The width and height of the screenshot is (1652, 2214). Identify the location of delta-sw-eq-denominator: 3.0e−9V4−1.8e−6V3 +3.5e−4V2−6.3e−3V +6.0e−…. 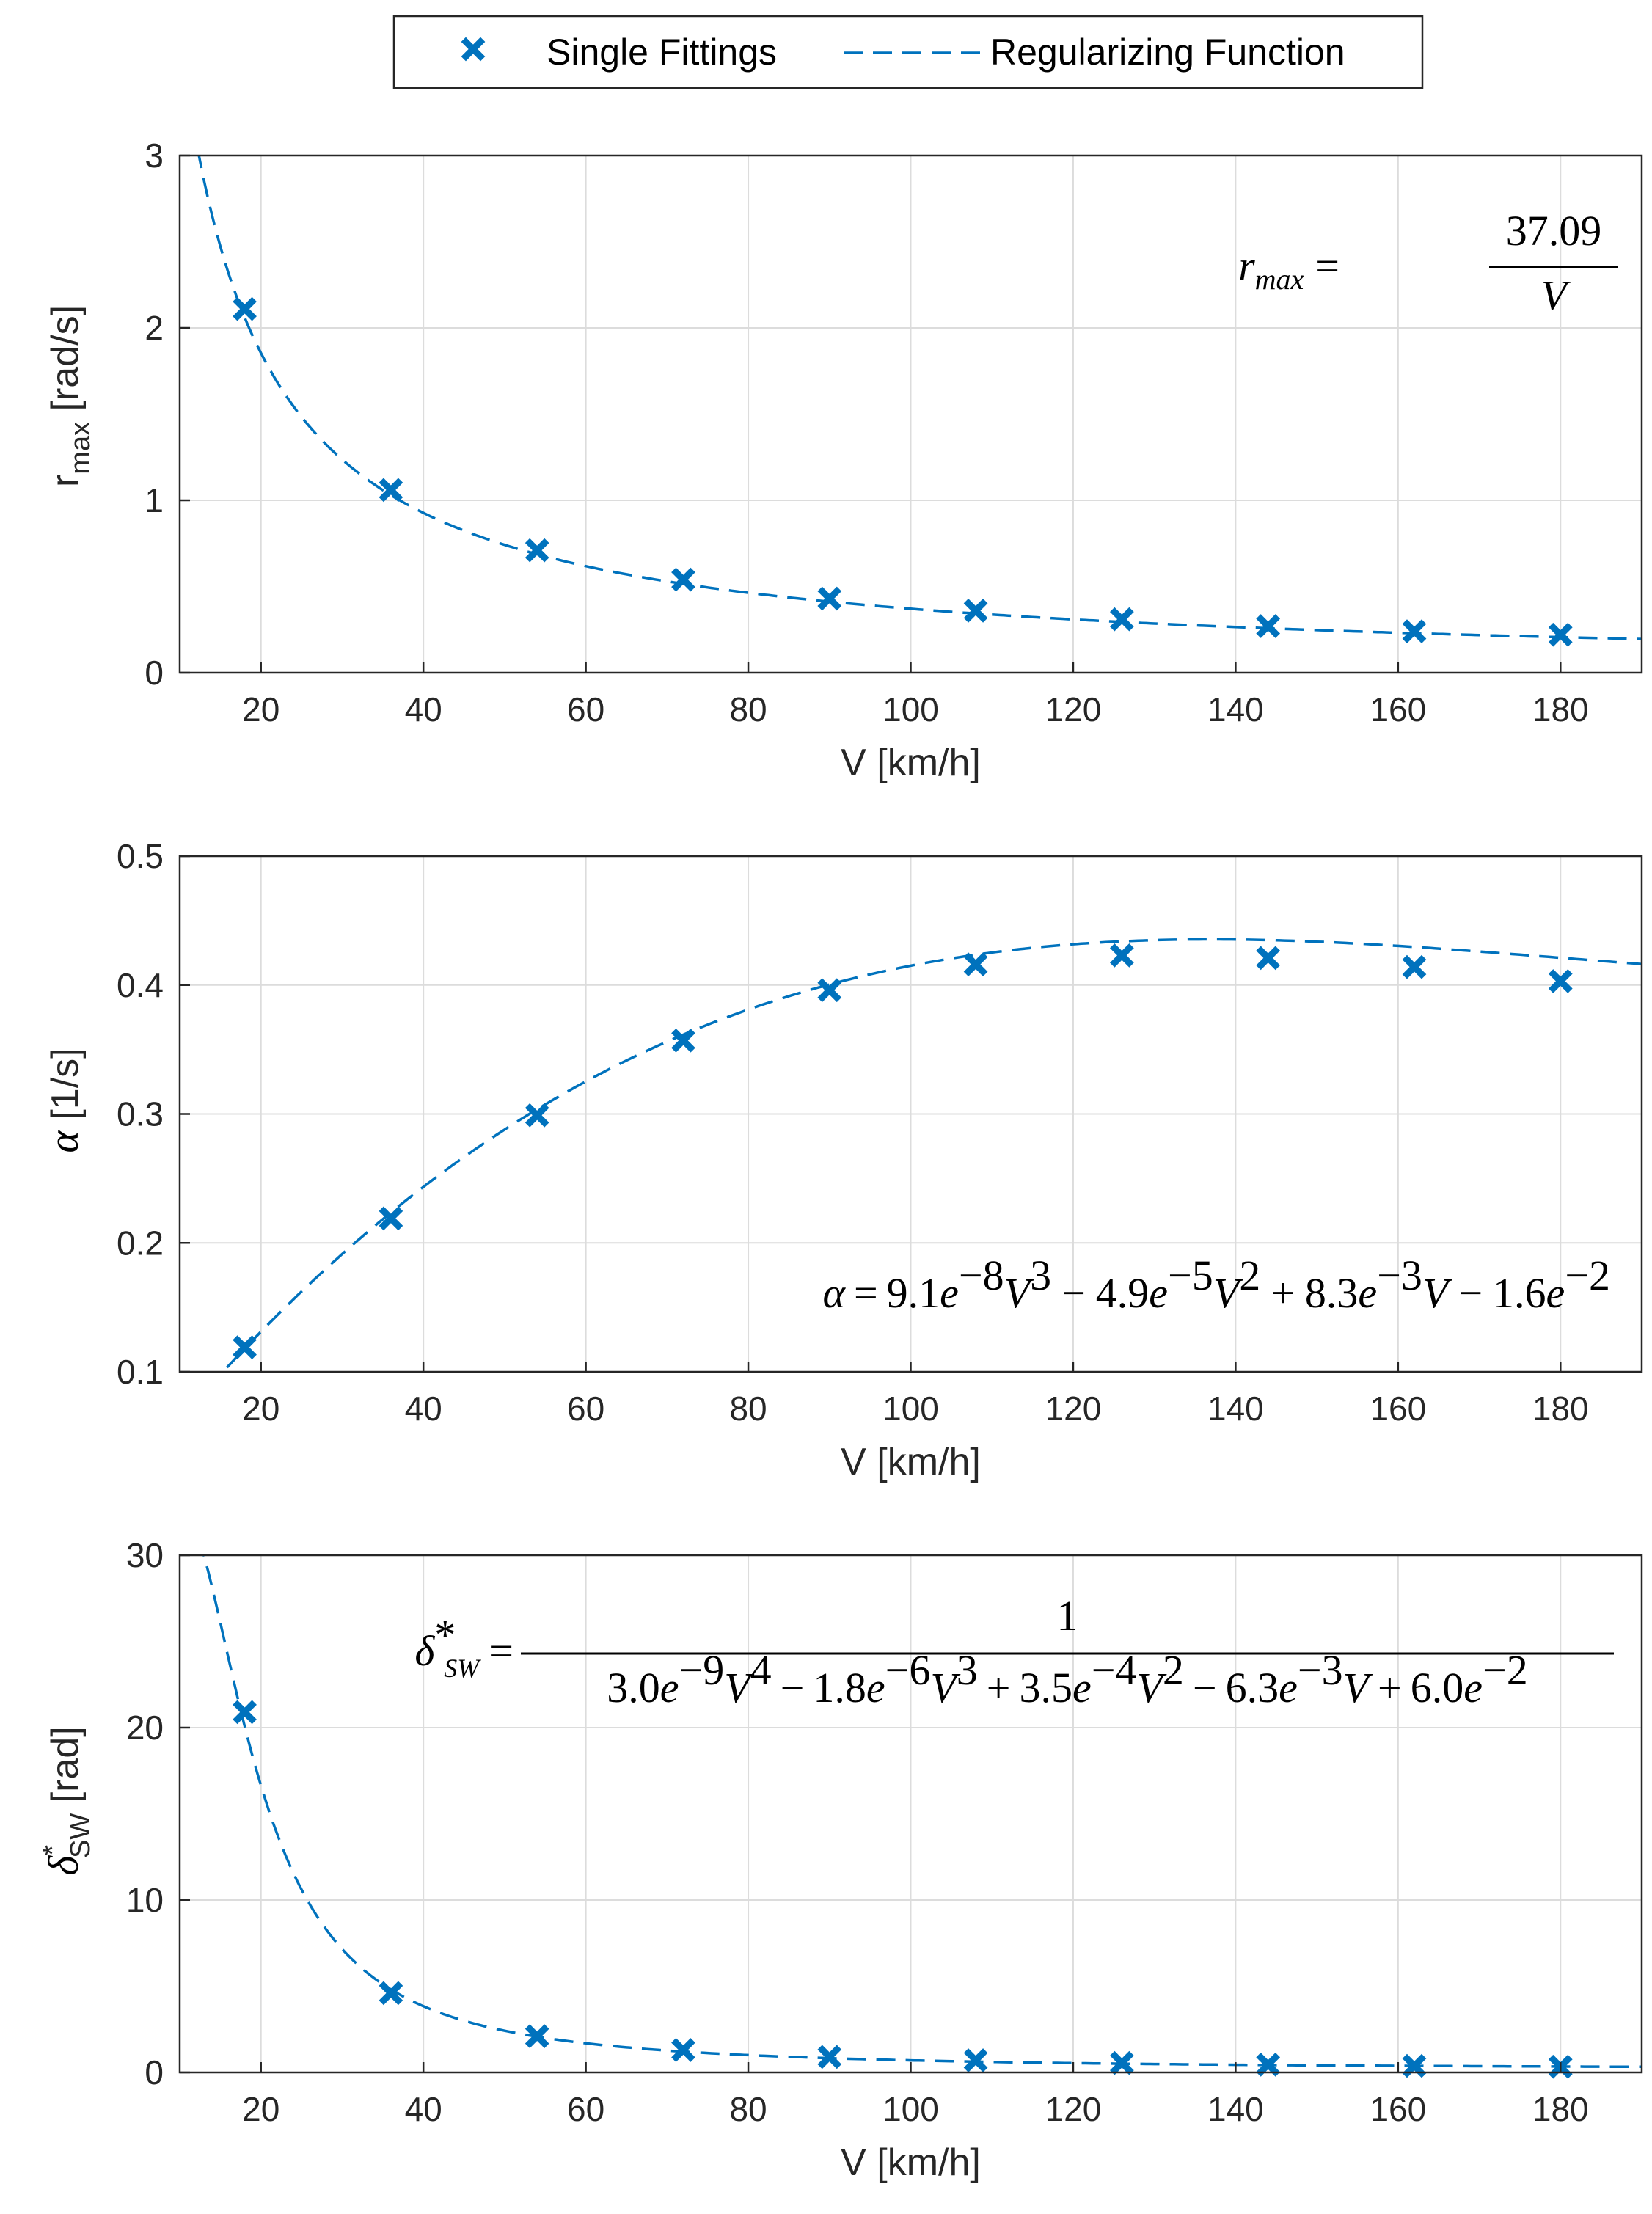
(1067, 1678).